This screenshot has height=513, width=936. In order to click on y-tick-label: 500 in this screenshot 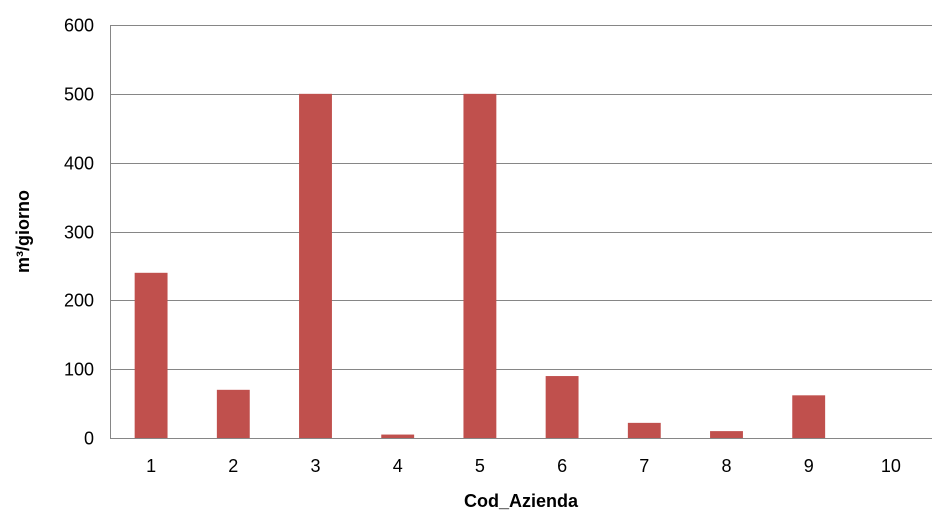, I will do `click(79, 95)`.